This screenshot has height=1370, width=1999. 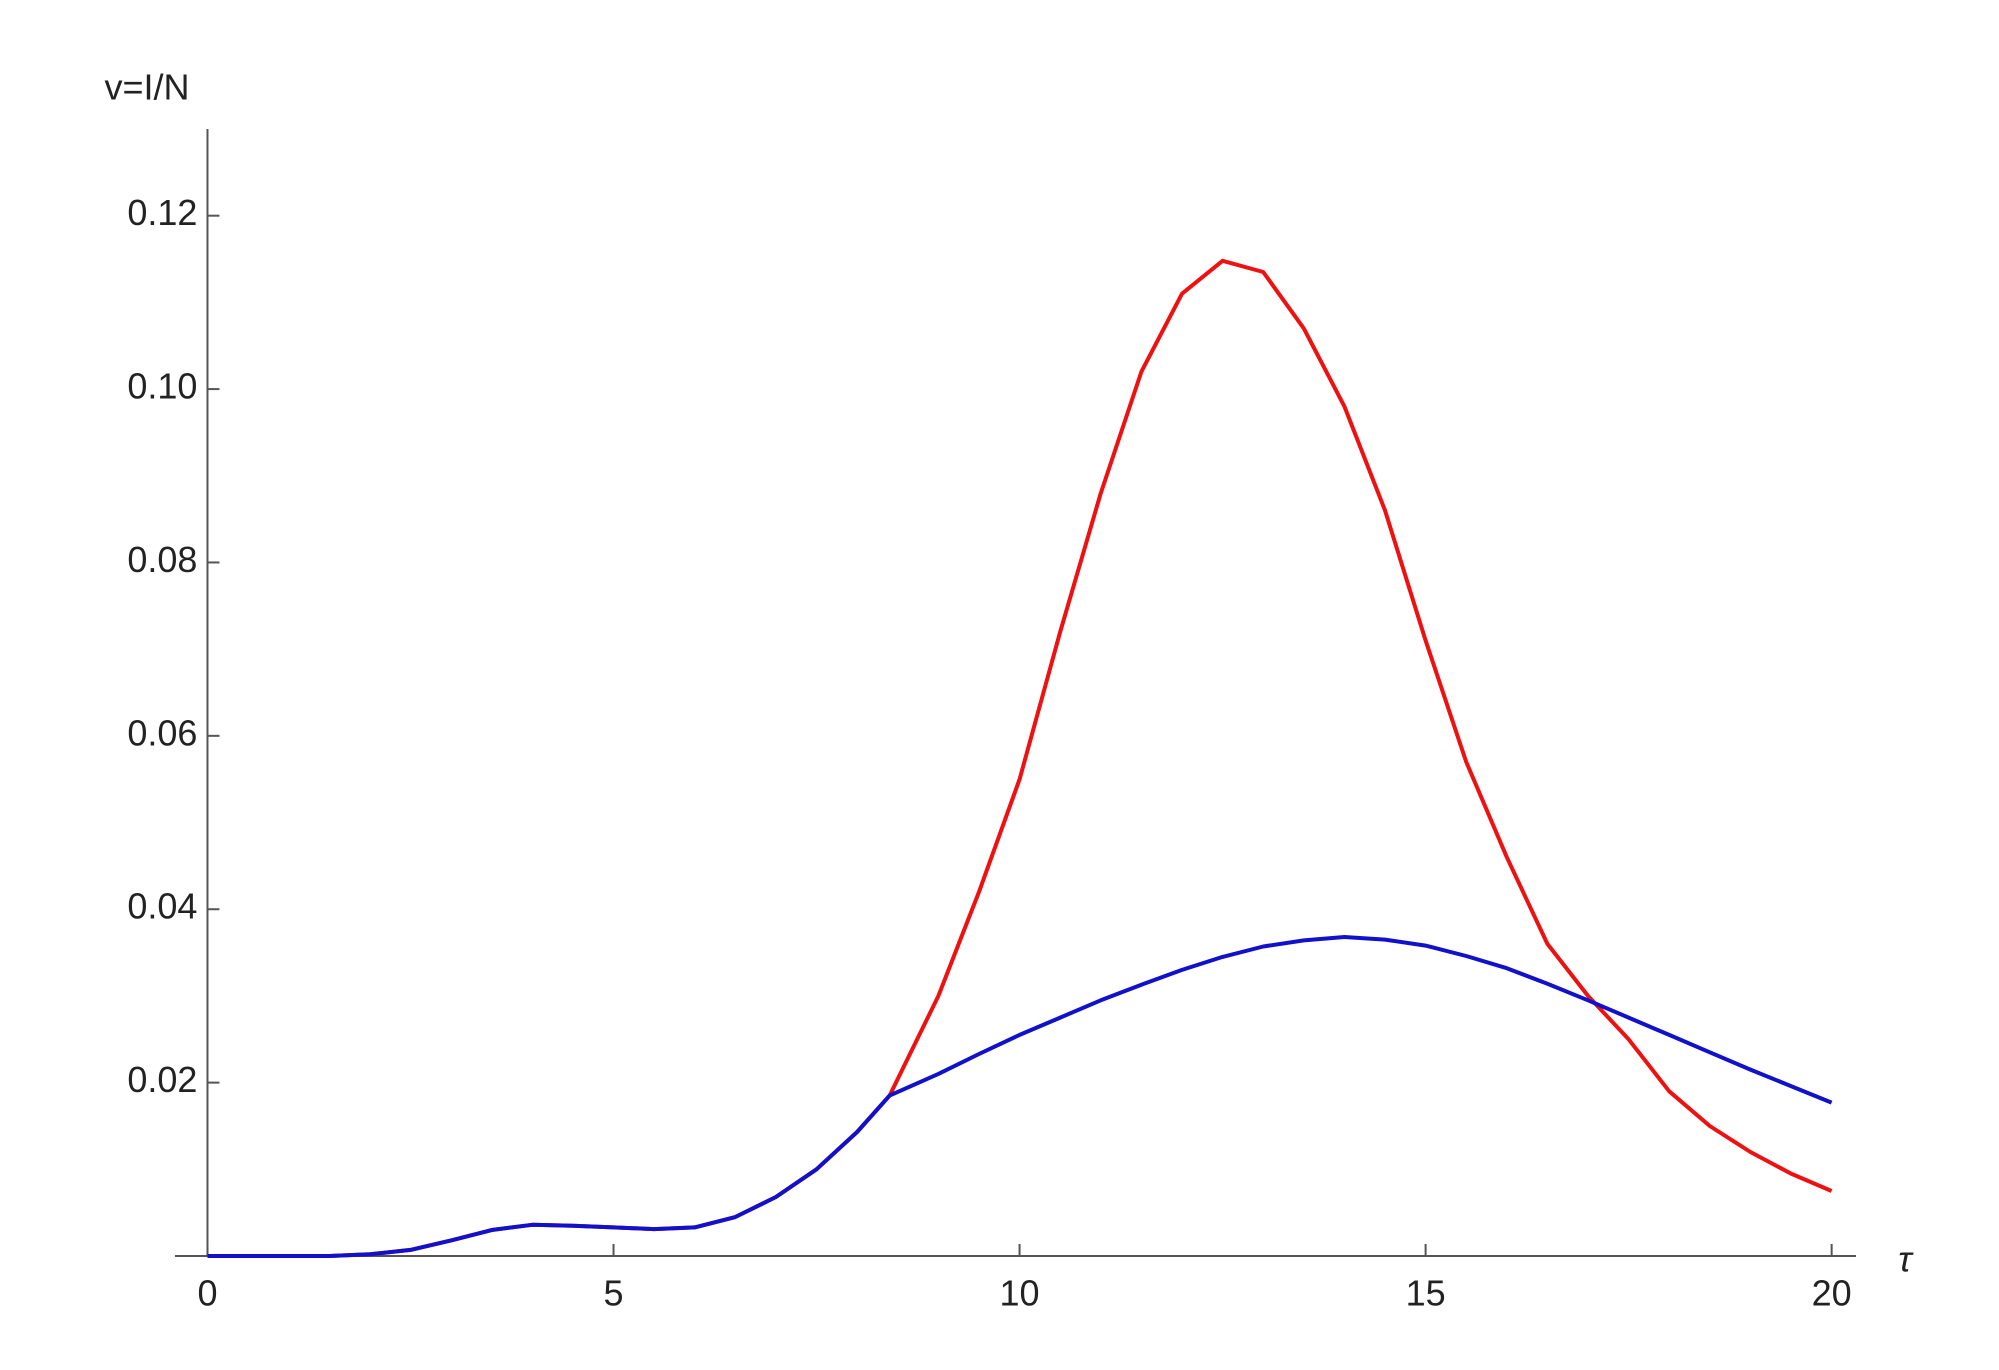 What do you see at coordinates (162, 906) in the screenshot?
I see `y-tick-label: 0.04` at bounding box center [162, 906].